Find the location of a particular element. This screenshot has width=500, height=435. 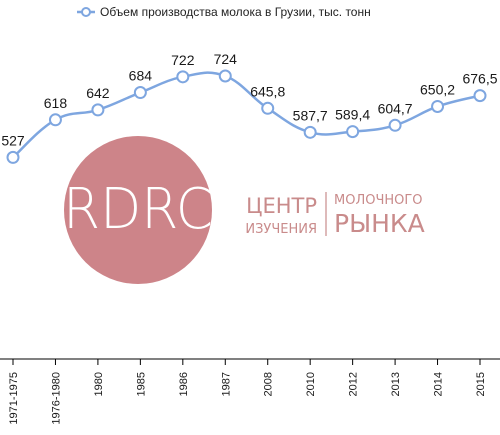

x-tick-label: 1971-1975 is located at coordinates (14, 398).